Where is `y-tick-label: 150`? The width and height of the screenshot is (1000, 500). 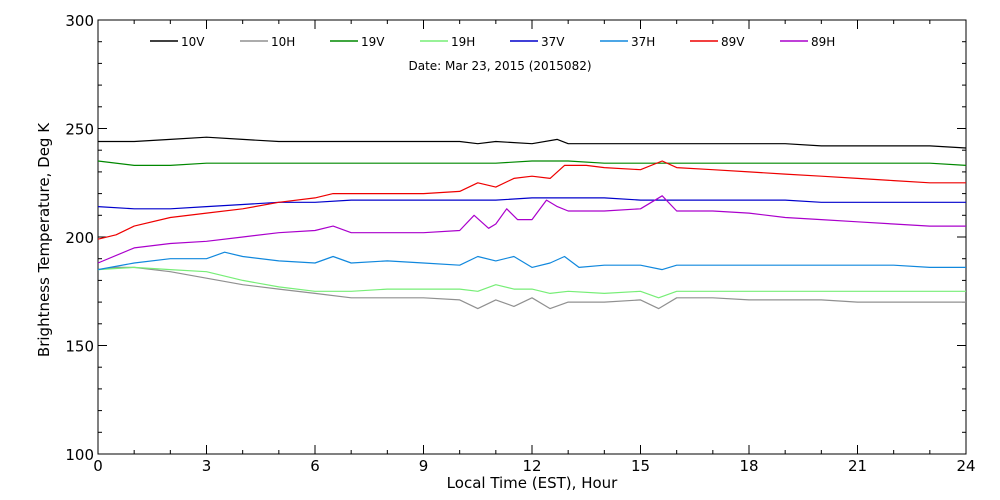
y-tick-label: 150 is located at coordinates (79, 347).